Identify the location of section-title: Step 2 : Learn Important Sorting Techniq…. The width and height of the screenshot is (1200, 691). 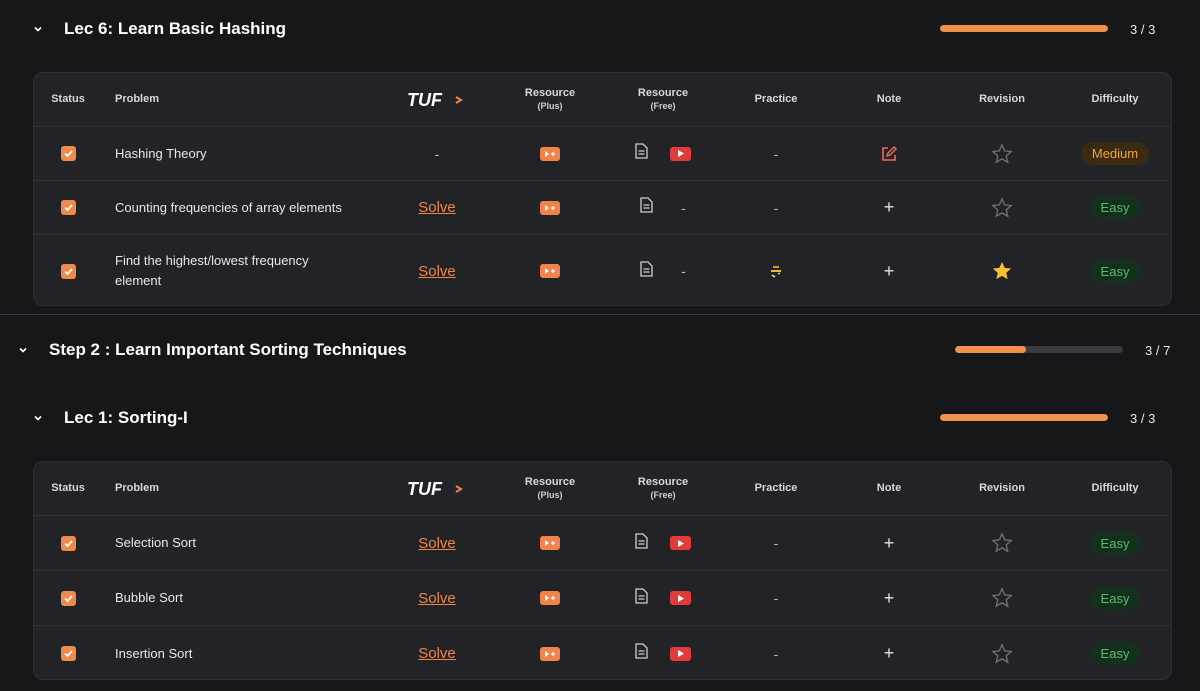
(228, 349).